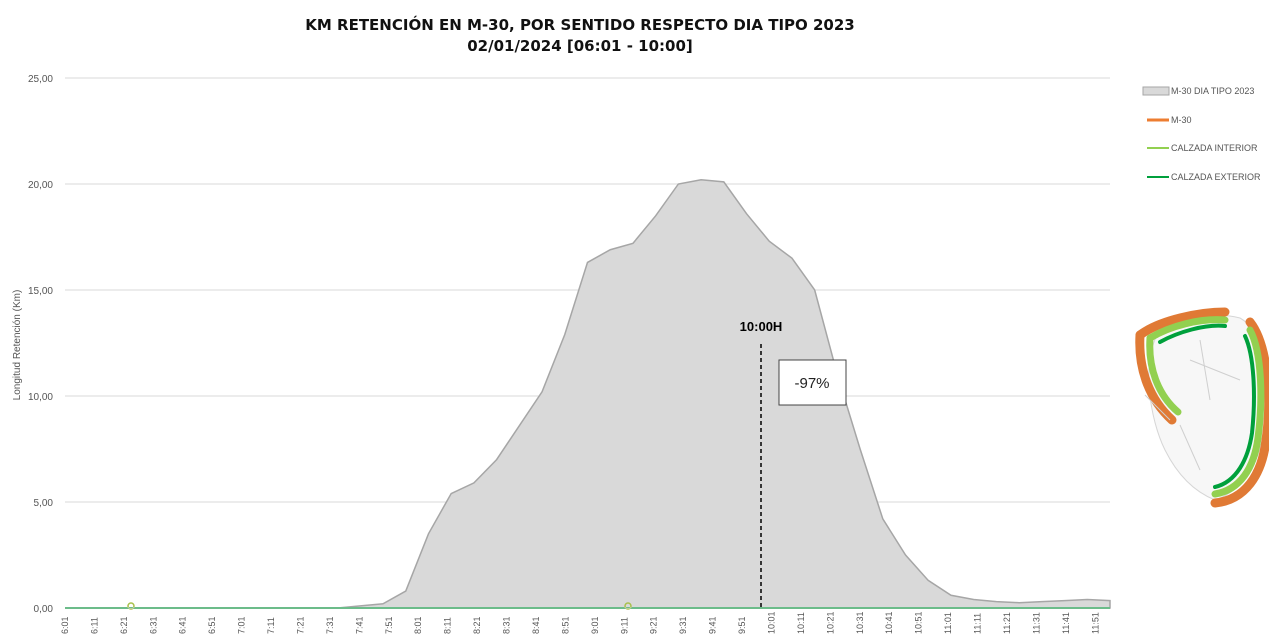 Image resolution: width=1269 pixels, height=640 pixels. Describe the element at coordinates (683, 625) in the screenshot. I see `x-tick-label: 9:31` at that location.